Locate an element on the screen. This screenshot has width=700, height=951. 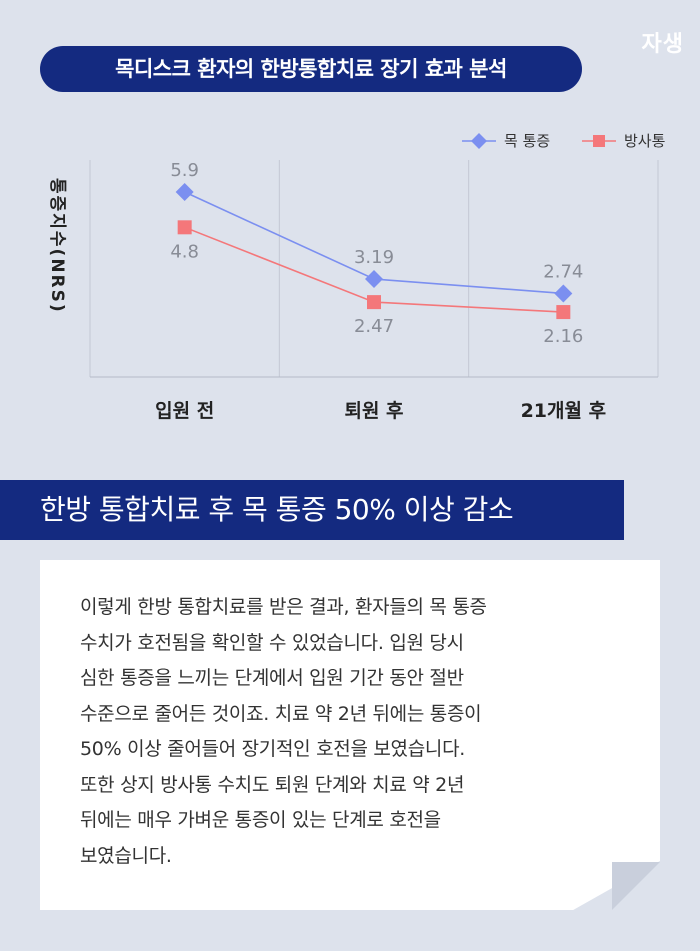
body-line: 수준으로 줄어든 것이죠. 치료 약 2년 뒤에는 통증이 is located at coordinates (281, 713).